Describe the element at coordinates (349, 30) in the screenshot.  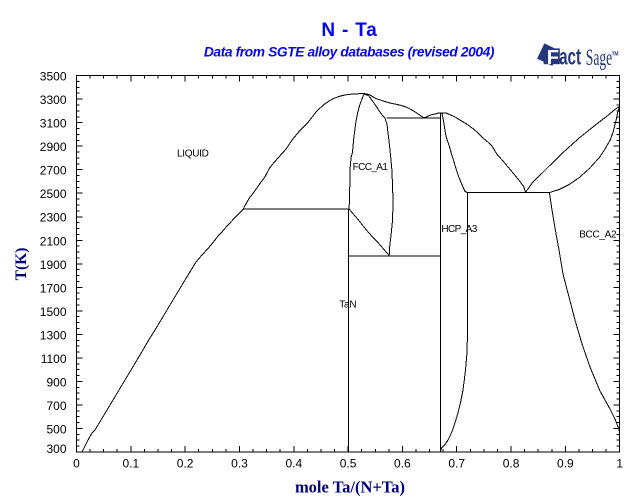
I see `svg-text: N - Ta` at that location.